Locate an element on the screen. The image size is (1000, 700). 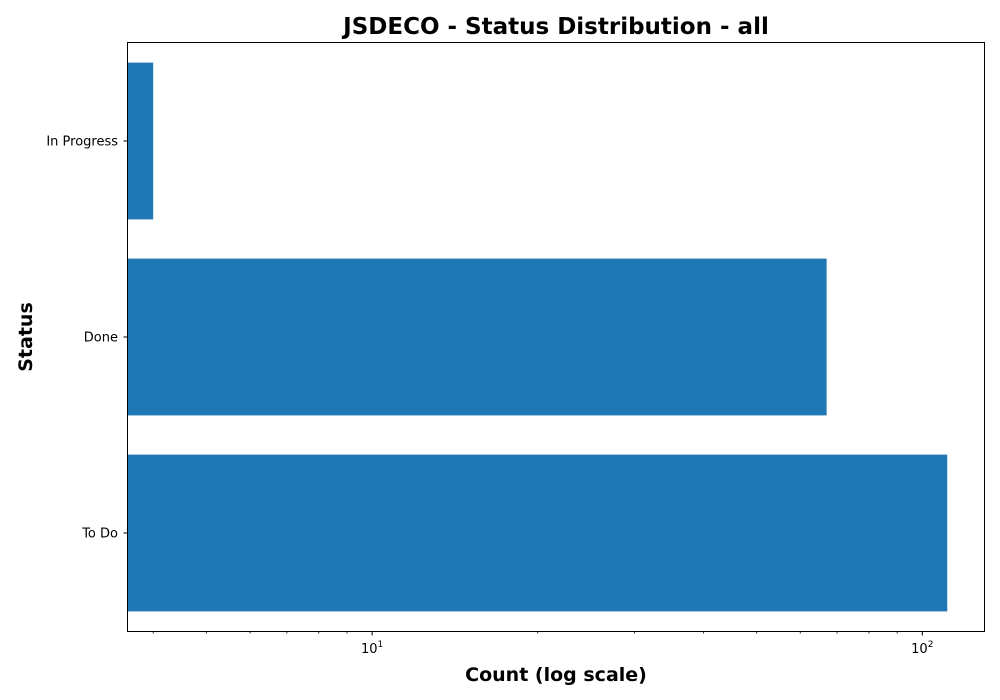
y-tick-label: To Do is located at coordinates (99, 534).